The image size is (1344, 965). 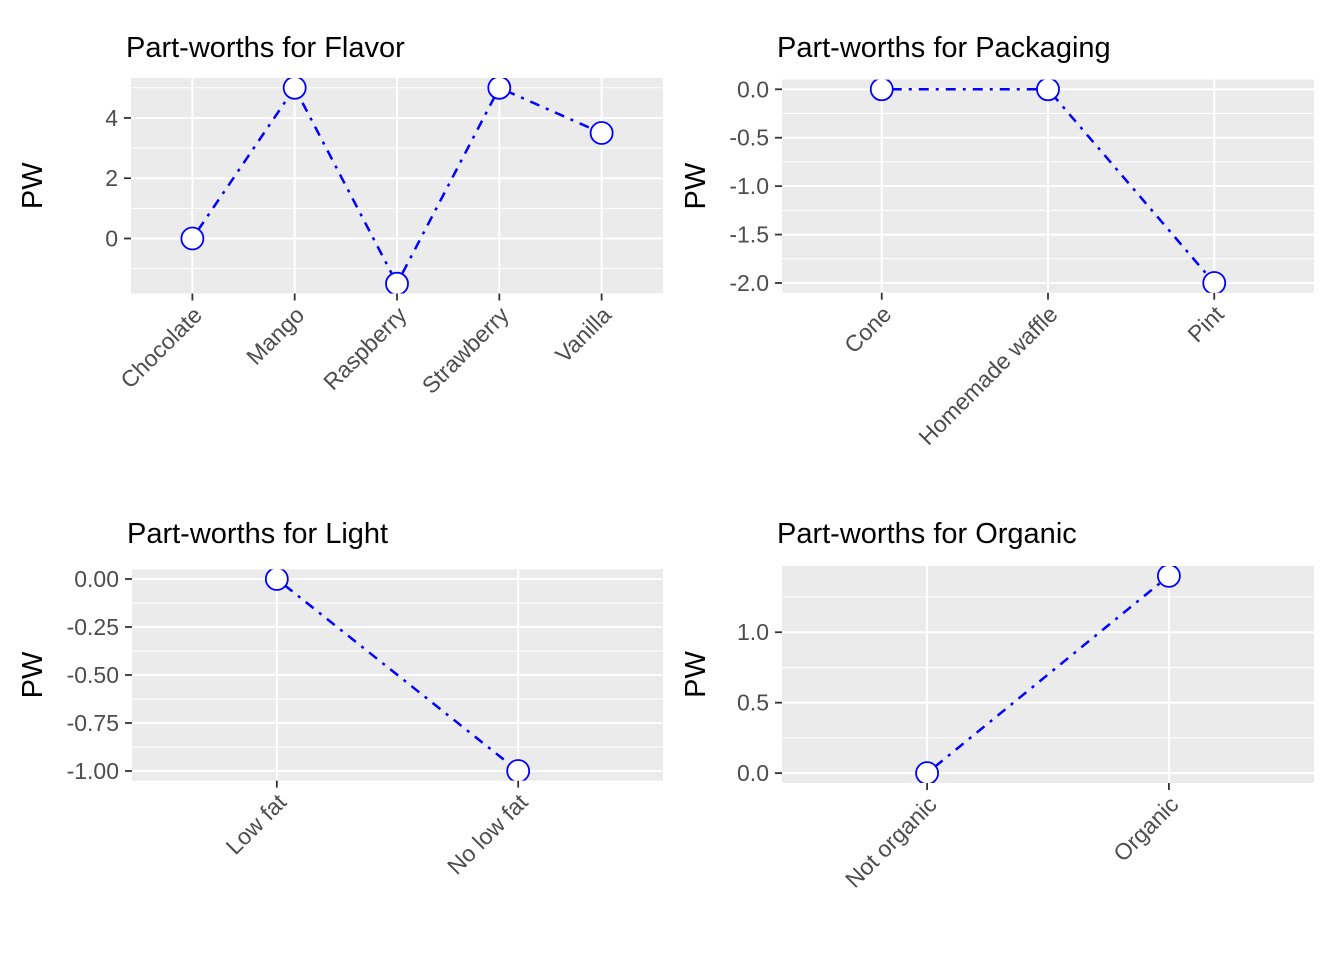 I want to click on y-tick-label: -0.25, so click(x=93, y=627).